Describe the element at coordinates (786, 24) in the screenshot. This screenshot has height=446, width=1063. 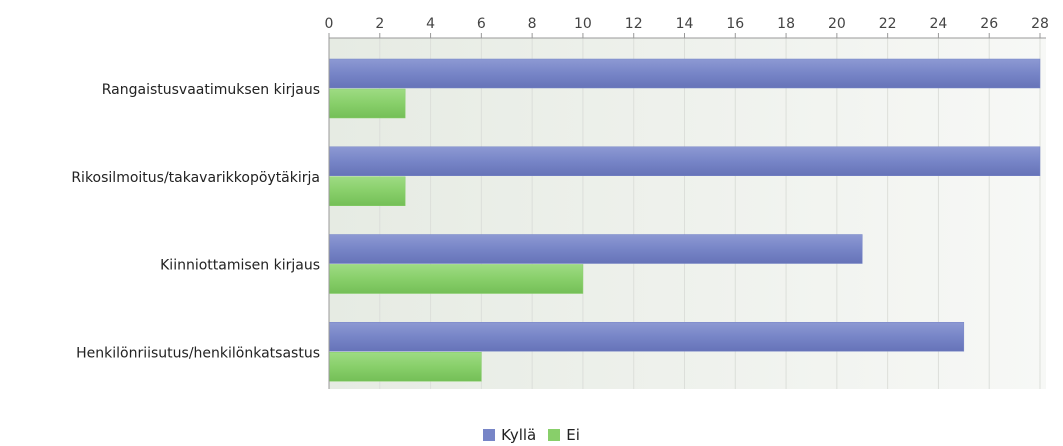
I see `x-tick-label: 18` at that location.